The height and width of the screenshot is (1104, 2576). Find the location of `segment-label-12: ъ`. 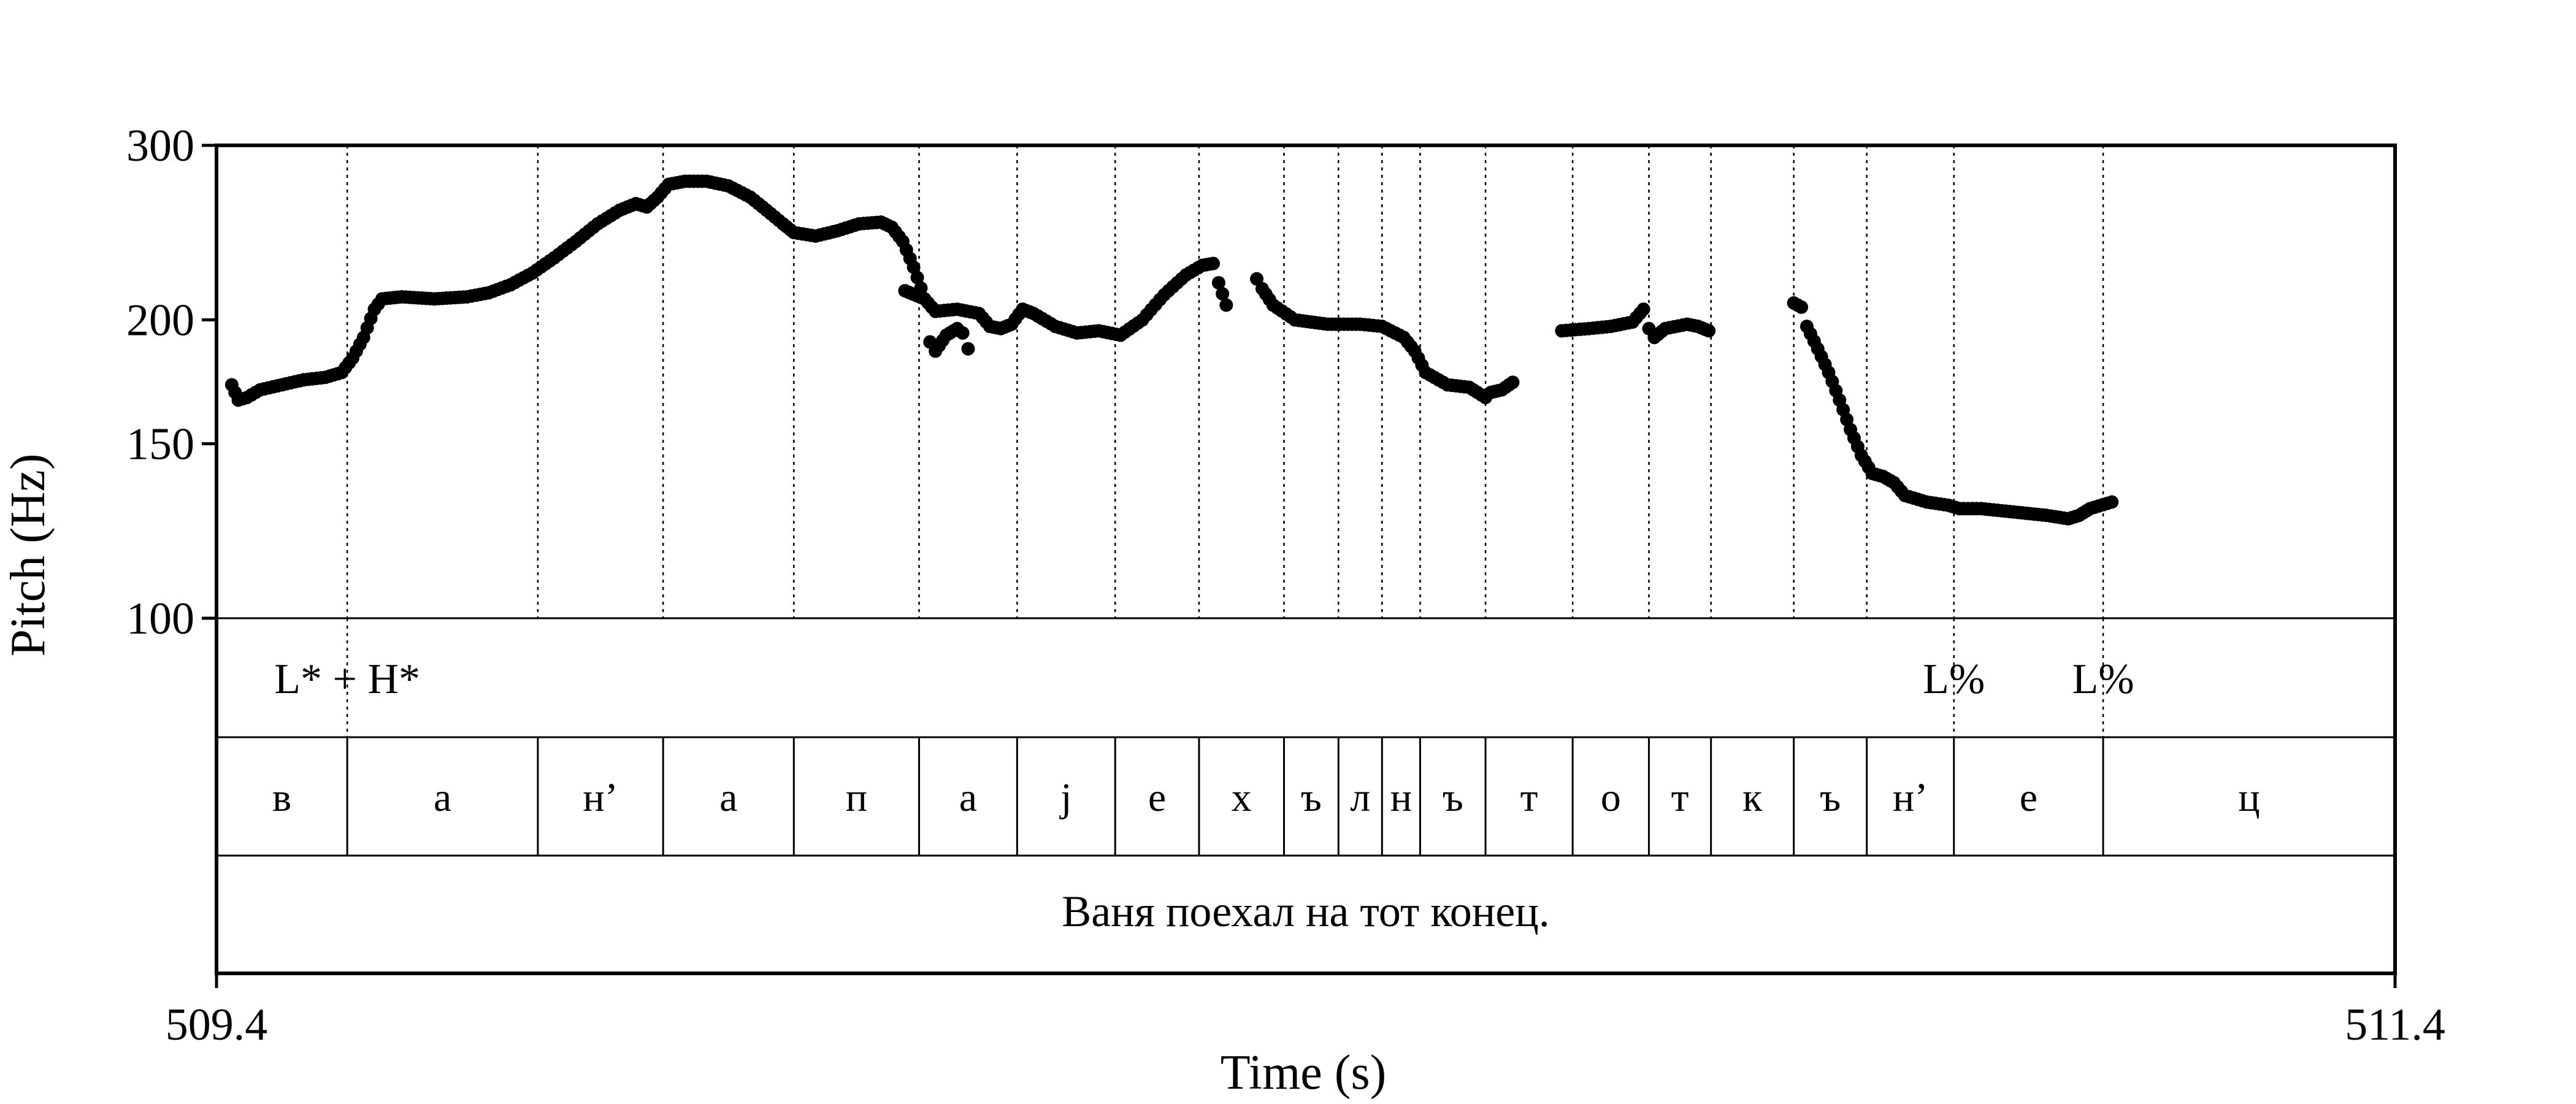

segment-label-12: ъ is located at coordinates (1453, 797).